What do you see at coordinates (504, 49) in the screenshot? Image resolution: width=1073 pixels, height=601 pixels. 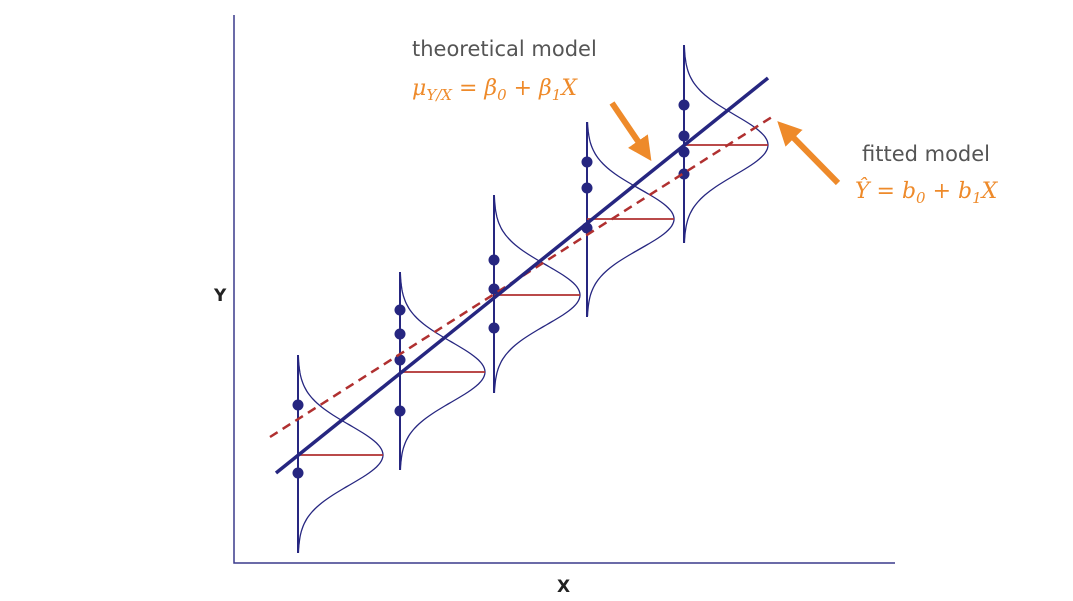 I see `theoretical-label: theoretical model` at bounding box center [504, 49].